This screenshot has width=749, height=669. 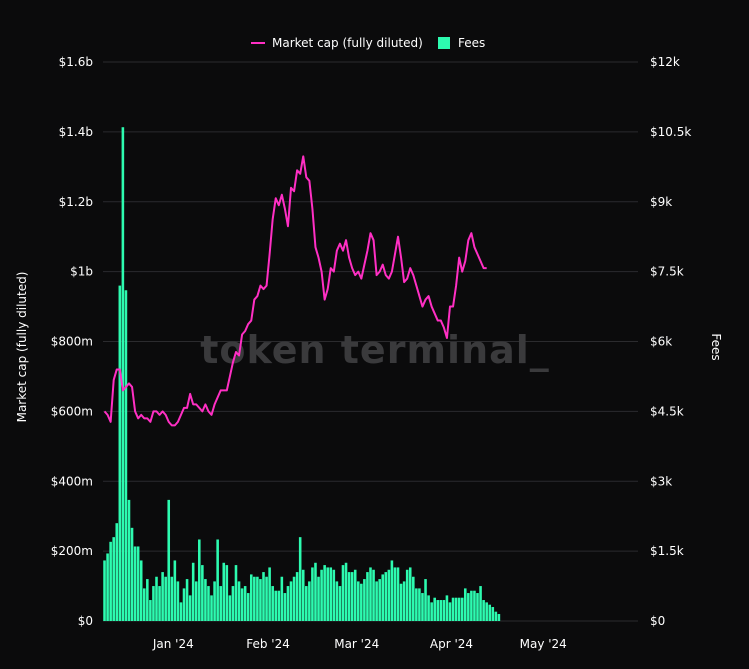 What do you see at coordinates (22, 347) in the screenshot?
I see `left-axis-title: Market cap (fully diluted)` at bounding box center [22, 347].